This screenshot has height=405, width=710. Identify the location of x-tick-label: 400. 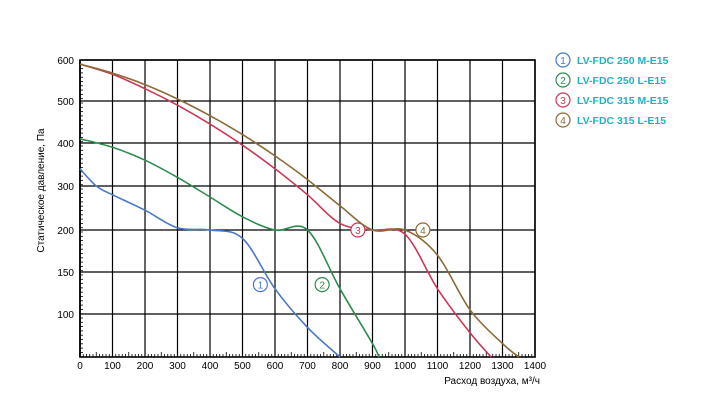
(210, 366).